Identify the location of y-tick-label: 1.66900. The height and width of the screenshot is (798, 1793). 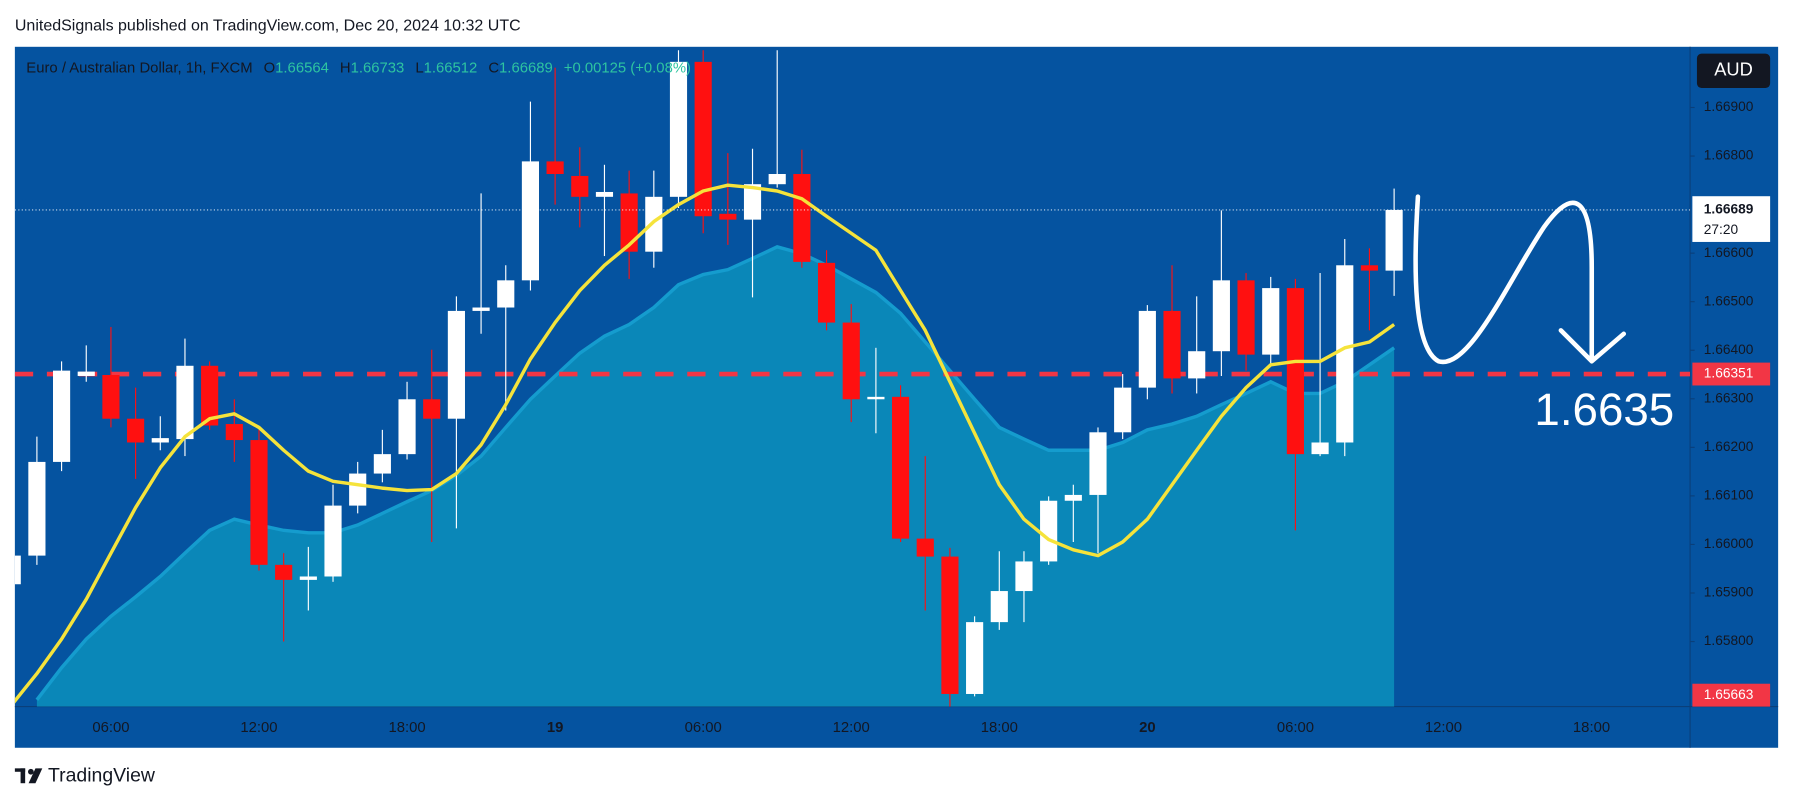
(1729, 106).